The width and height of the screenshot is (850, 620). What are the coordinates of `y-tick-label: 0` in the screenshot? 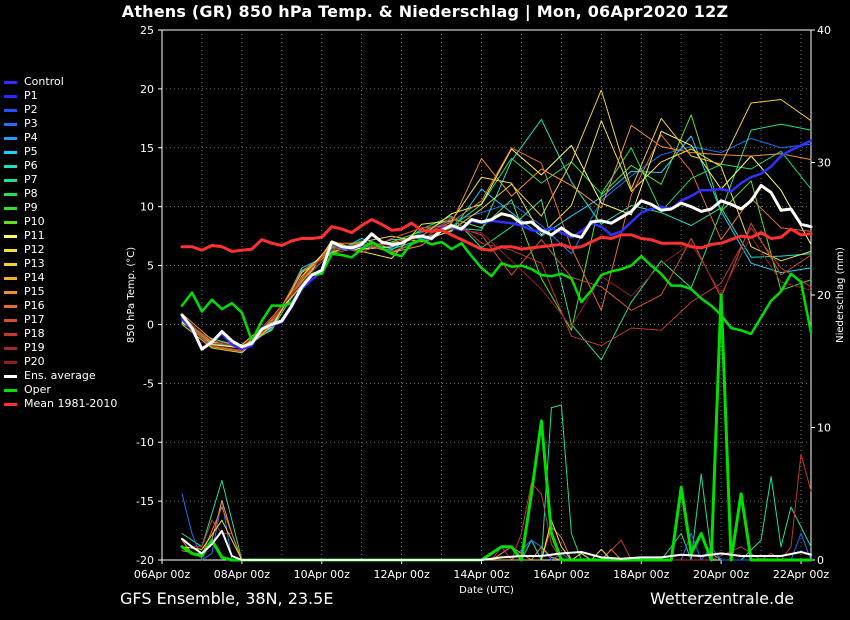 It's located at (150, 324).